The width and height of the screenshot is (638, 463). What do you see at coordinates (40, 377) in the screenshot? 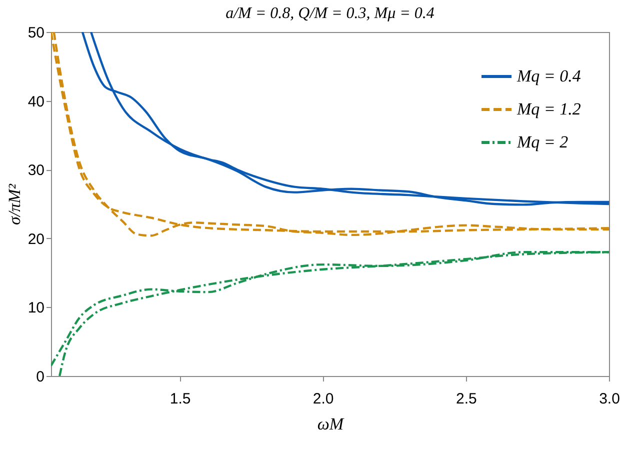
I see `y-tick-label: 0` at bounding box center [40, 377].